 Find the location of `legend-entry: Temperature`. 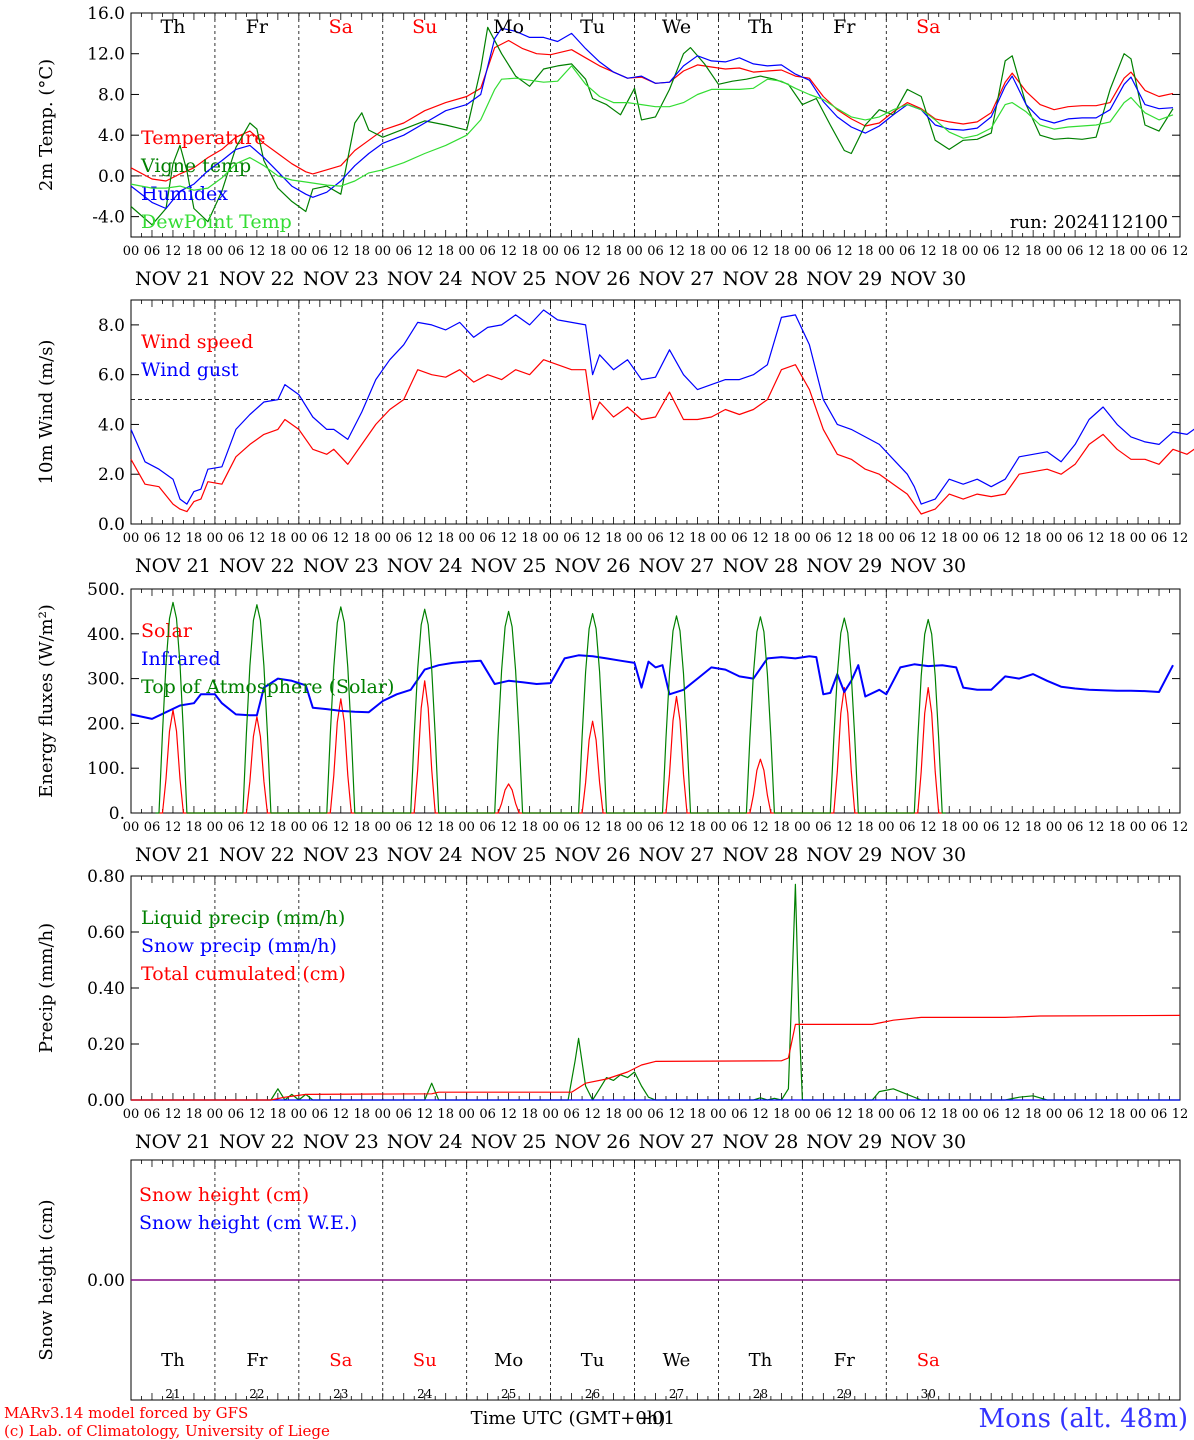

legend-entry: Temperature is located at coordinates (203, 138).